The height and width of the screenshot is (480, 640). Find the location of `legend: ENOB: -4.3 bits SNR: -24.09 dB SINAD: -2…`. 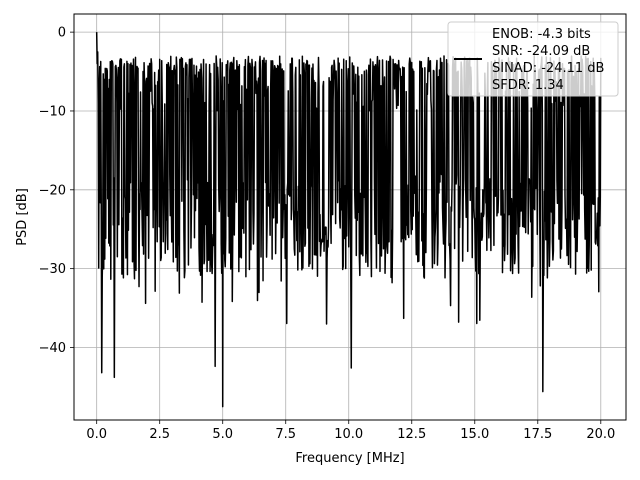

legend: ENOB: -4.3 bits SNR: -24.09 dB SINAD: -2… is located at coordinates (533, 59).